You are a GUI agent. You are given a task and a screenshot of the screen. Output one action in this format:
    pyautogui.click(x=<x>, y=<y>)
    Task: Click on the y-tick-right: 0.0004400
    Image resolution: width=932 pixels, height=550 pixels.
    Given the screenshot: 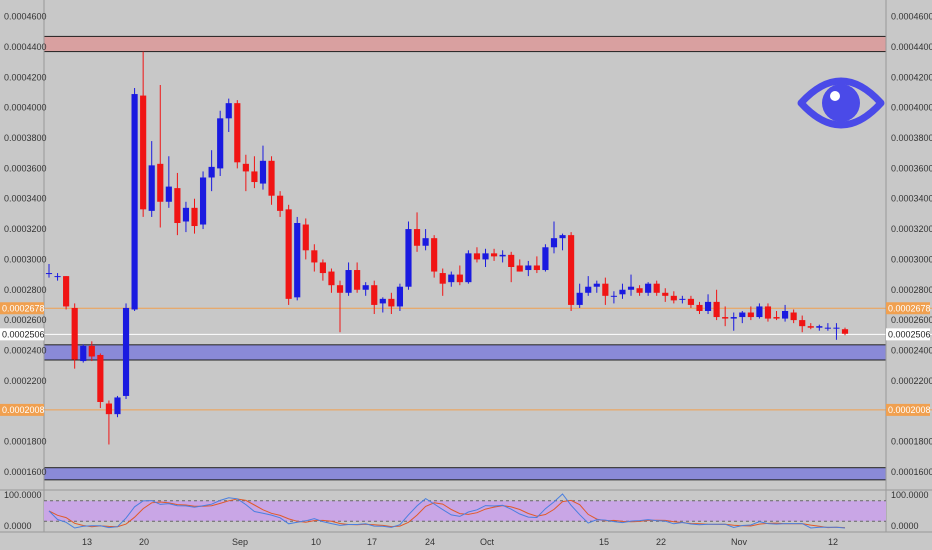 What is the action you would take?
    pyautogui.click(x=911, y=47)
    